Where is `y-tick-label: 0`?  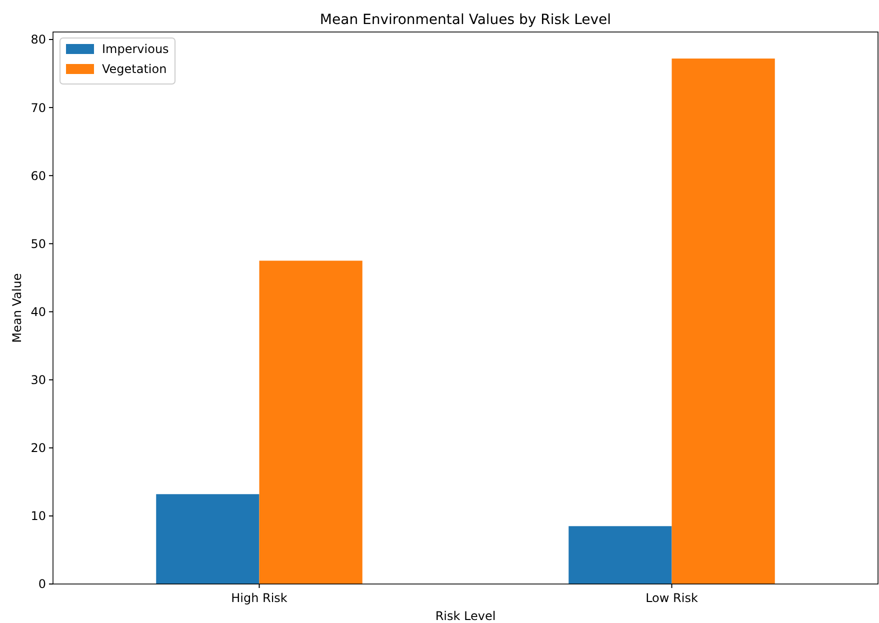
y-tick-label: 0 is located at coordinates (42, 584).